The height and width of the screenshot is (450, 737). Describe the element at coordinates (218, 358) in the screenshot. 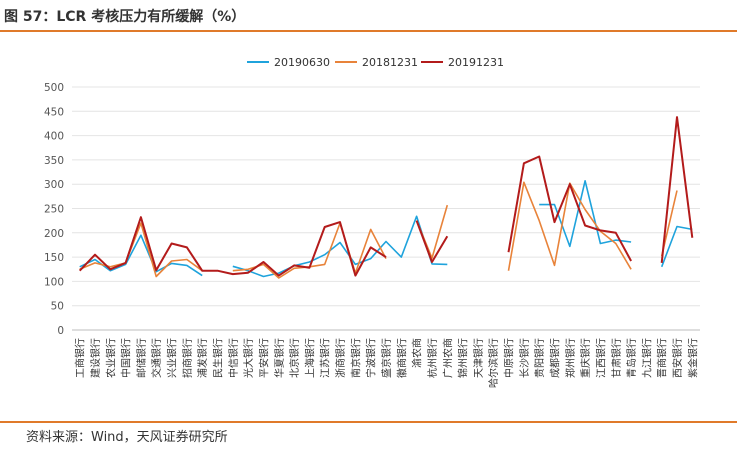

I see `x-category-label: 民生银行` at that location.